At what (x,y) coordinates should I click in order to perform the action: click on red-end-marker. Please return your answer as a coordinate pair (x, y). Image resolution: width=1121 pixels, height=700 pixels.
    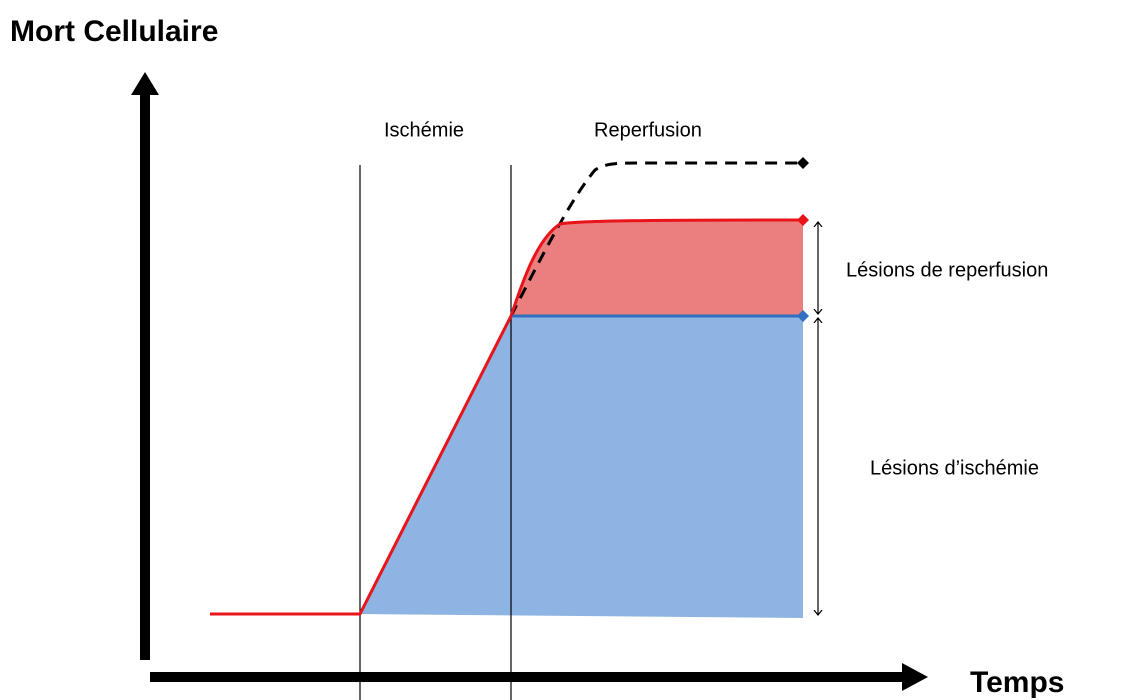
    Looking at the image, I should click on (803, 220).